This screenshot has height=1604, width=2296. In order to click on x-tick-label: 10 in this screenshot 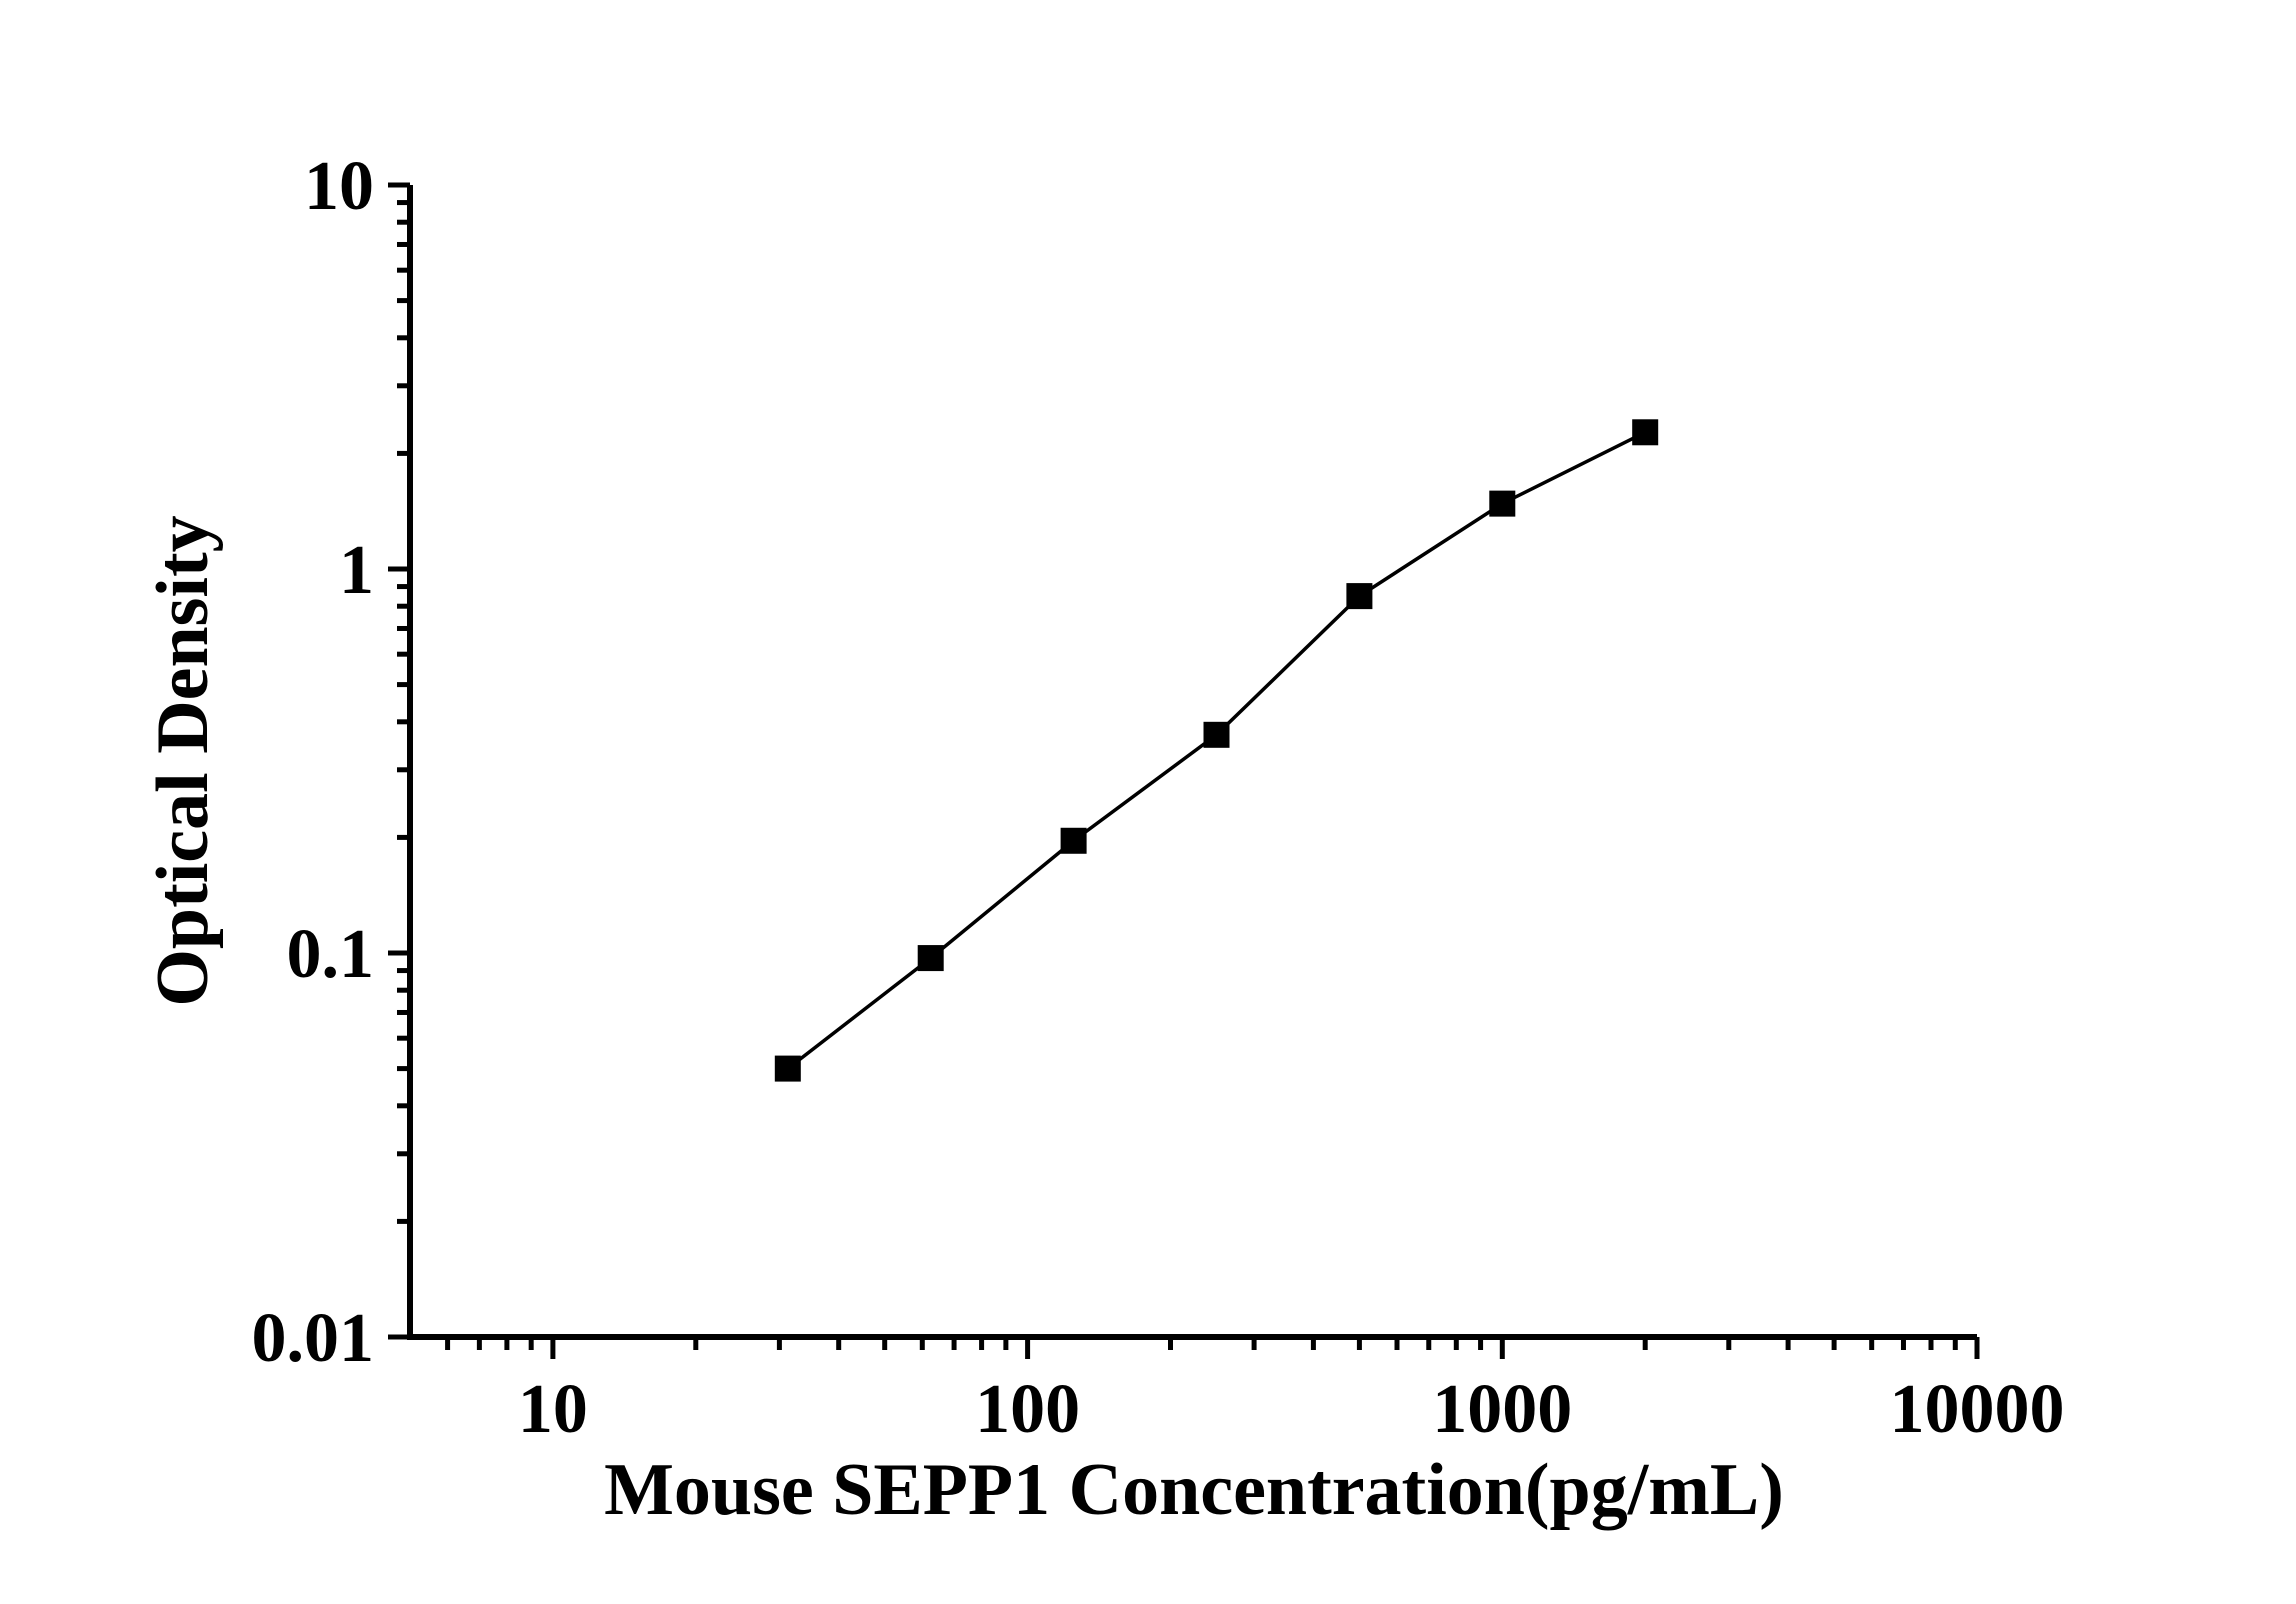, I will do `click(553, 1409)`.